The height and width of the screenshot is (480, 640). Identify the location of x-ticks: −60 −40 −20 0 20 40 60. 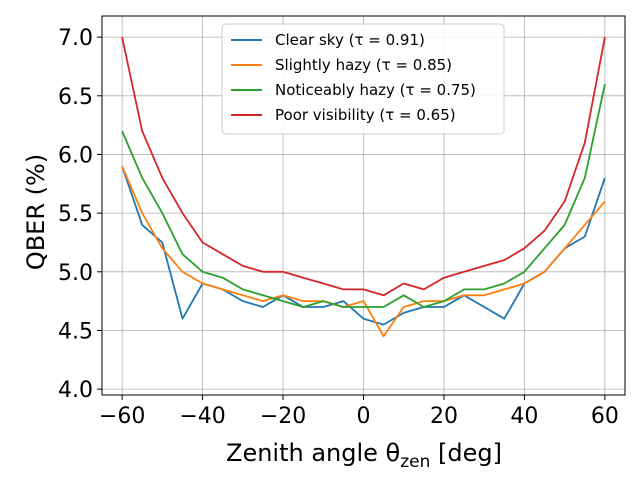
(359, 412).